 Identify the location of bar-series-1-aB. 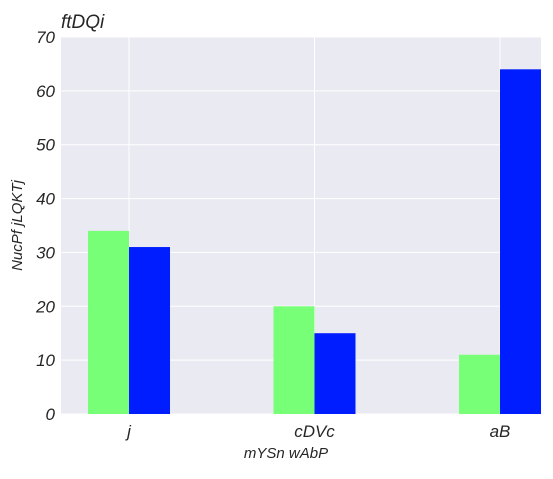
(479, 384).